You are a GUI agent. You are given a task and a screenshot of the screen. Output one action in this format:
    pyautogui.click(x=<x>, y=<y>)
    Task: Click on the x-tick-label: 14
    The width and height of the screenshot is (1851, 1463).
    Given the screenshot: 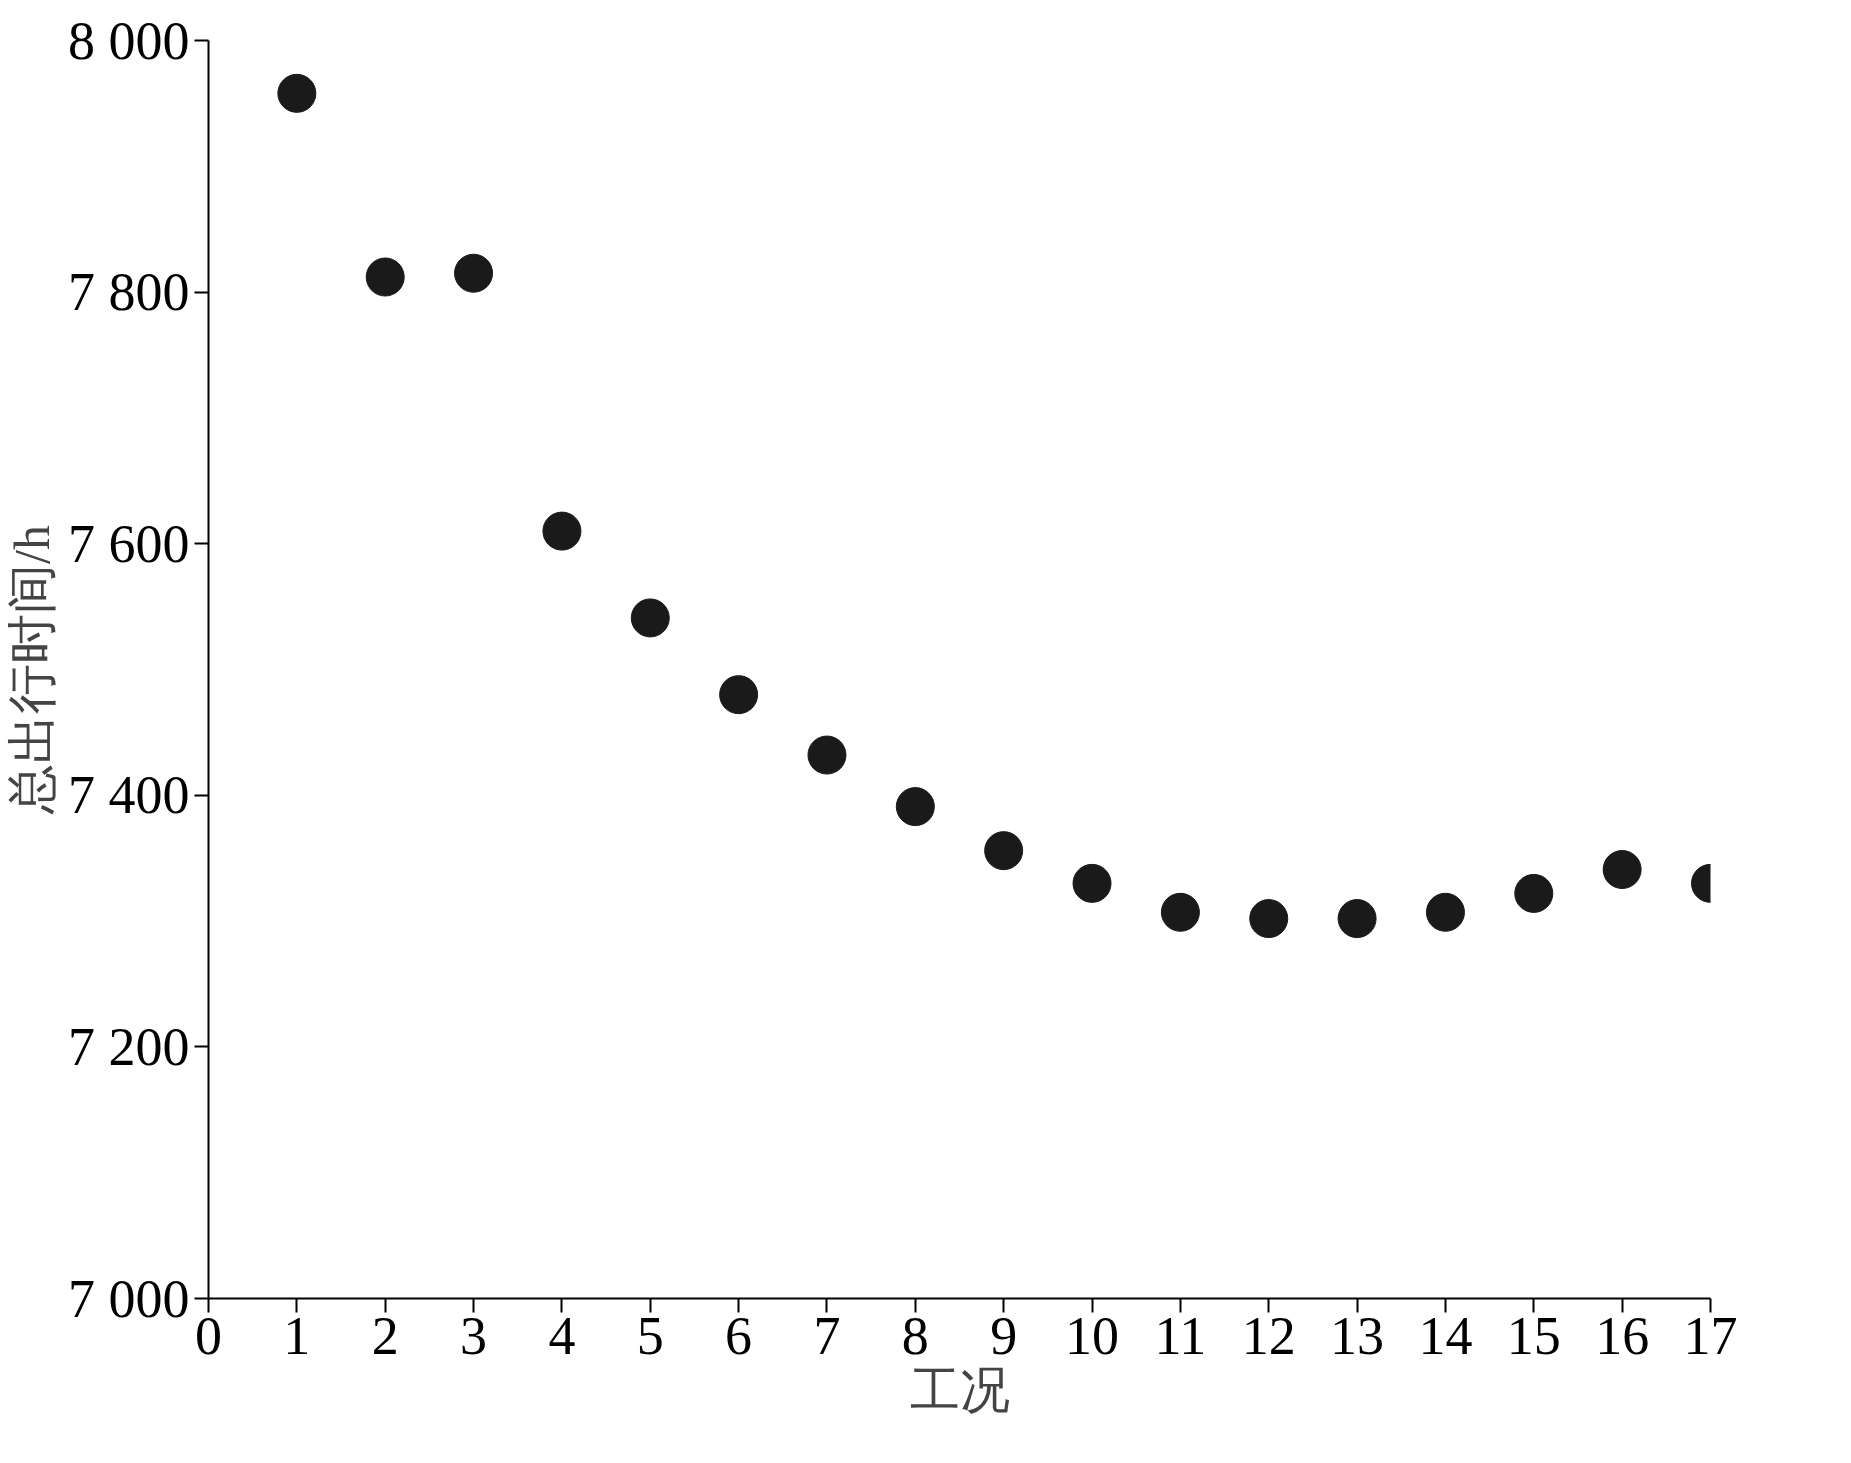 What is the action you would take?
    pyautogui.click(x=1445, y=1335)
    